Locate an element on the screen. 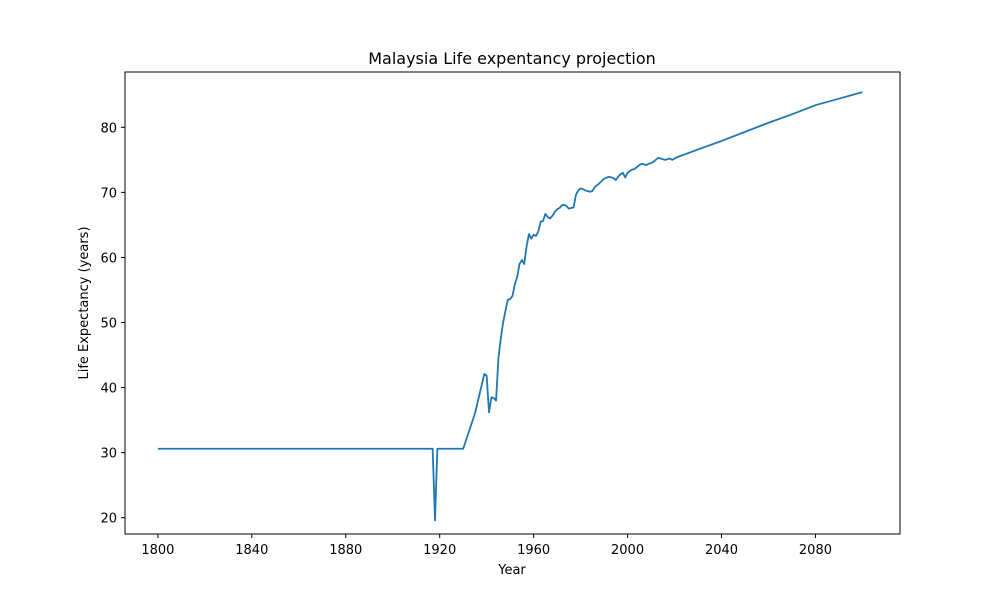 This screenshot has height=600, width=1000. y-tick-label: 80 is located at coordinates (108, 128).